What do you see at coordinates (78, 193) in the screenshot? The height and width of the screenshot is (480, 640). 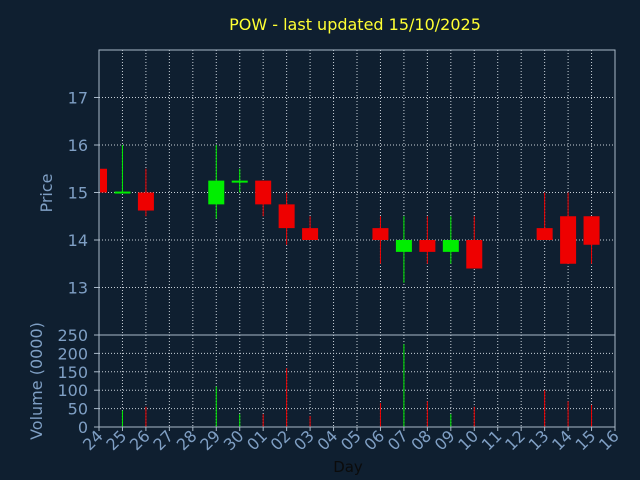 I see `price-tick-label: 15` at bounding box center [78, 193].